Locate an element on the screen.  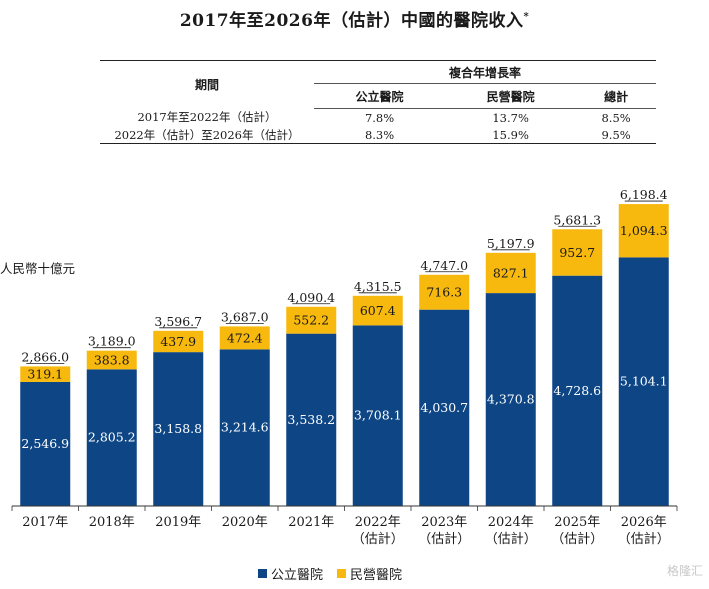
data-label-private: 552.2 is located at coordinates (311, 320).